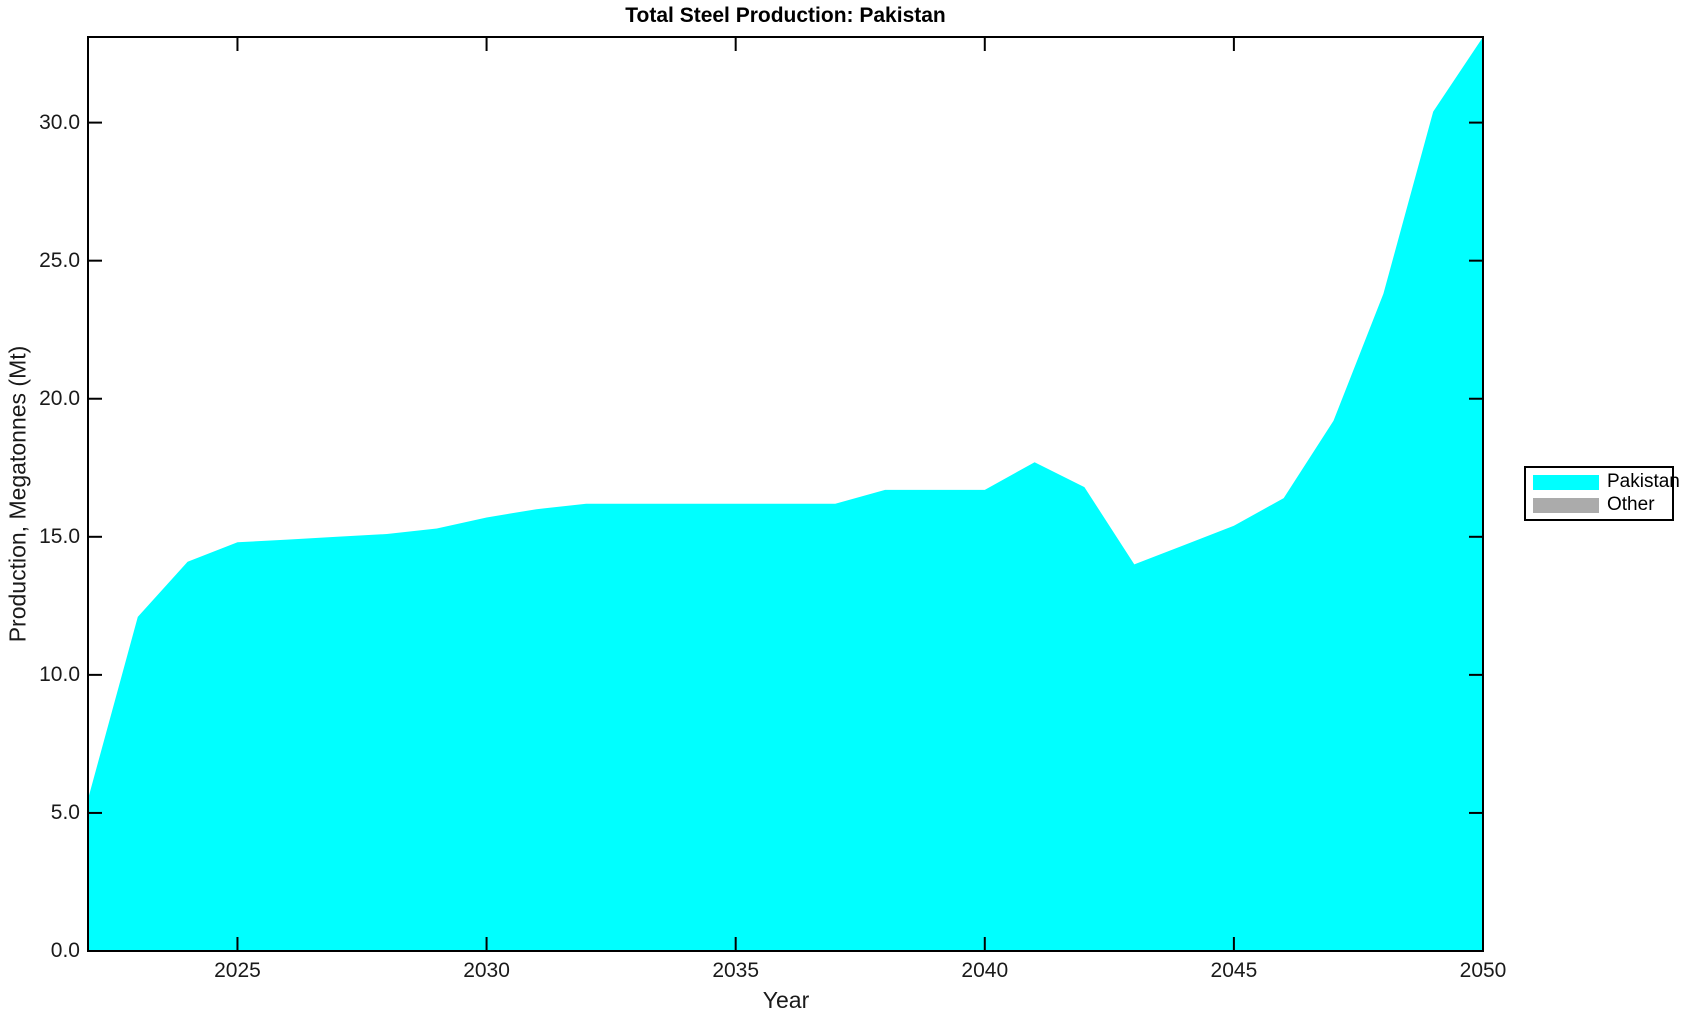 The height and width of the screenshot is (1021, 1692). What do you see at coordinates (786, 1000) in the screenshot?
I see `x-axis-label: Year` at bounding box center [786, 1000].